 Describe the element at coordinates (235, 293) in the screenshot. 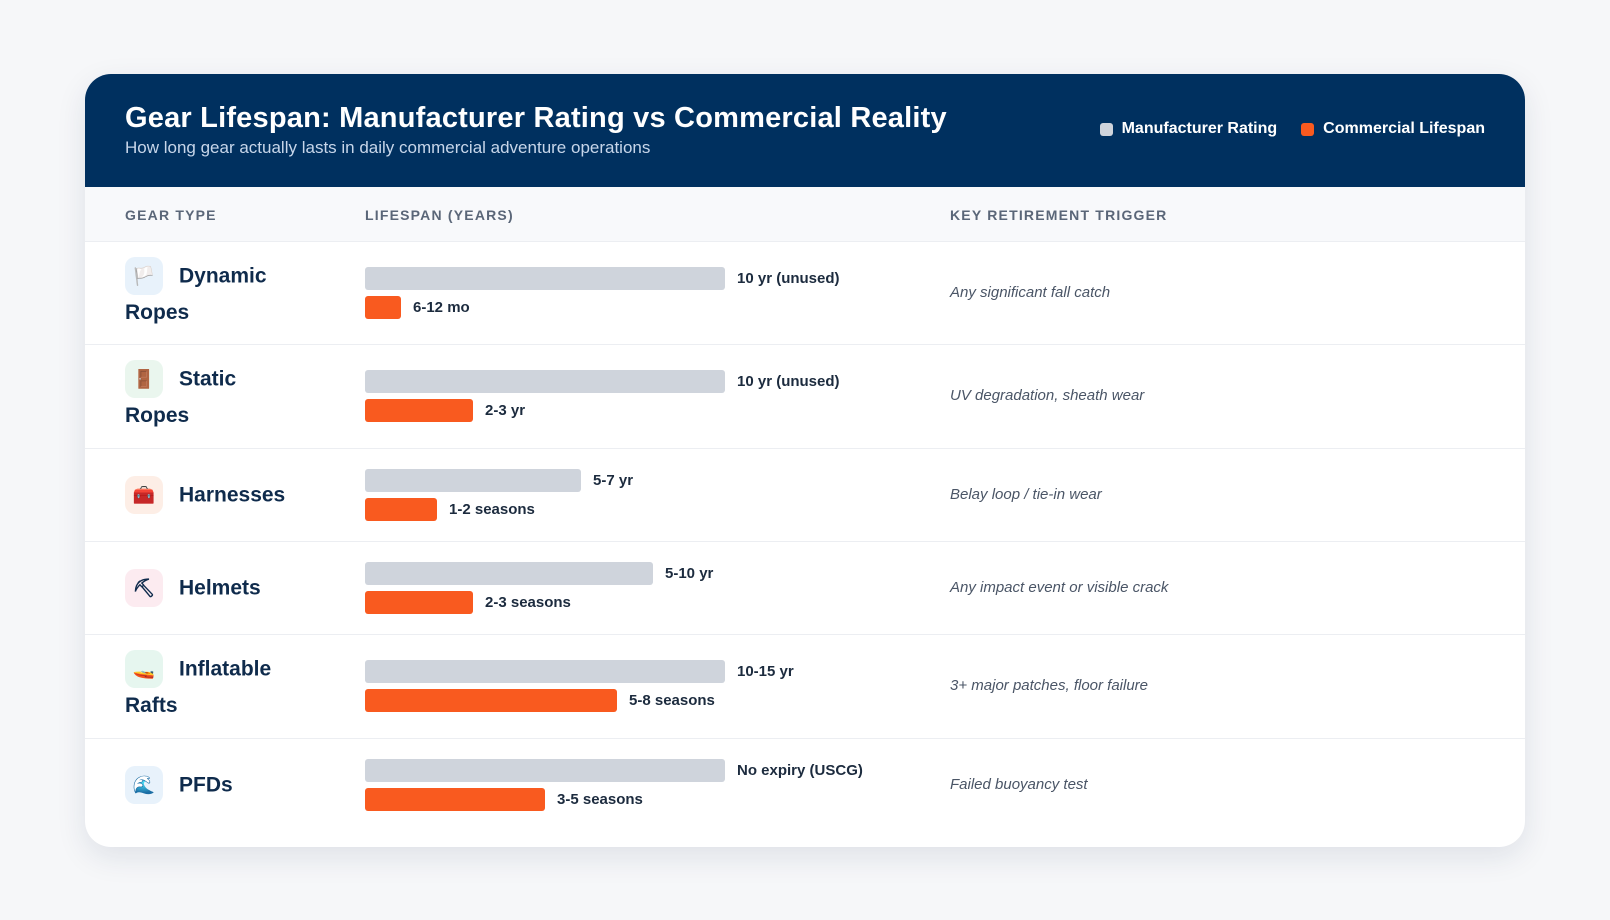

I see `gear-name-dynamic-ropes: 🏳️ Dynamic Ropes` at that location.